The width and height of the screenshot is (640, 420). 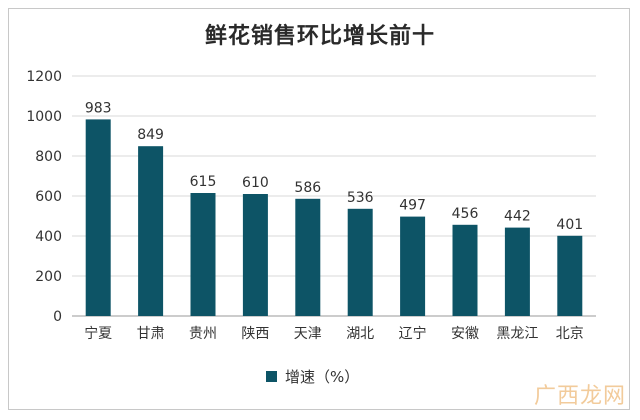 What do you see at coordinates (307, 188) in the screenshot?
I see `data-label: 586` at bounding box center [307, 188].